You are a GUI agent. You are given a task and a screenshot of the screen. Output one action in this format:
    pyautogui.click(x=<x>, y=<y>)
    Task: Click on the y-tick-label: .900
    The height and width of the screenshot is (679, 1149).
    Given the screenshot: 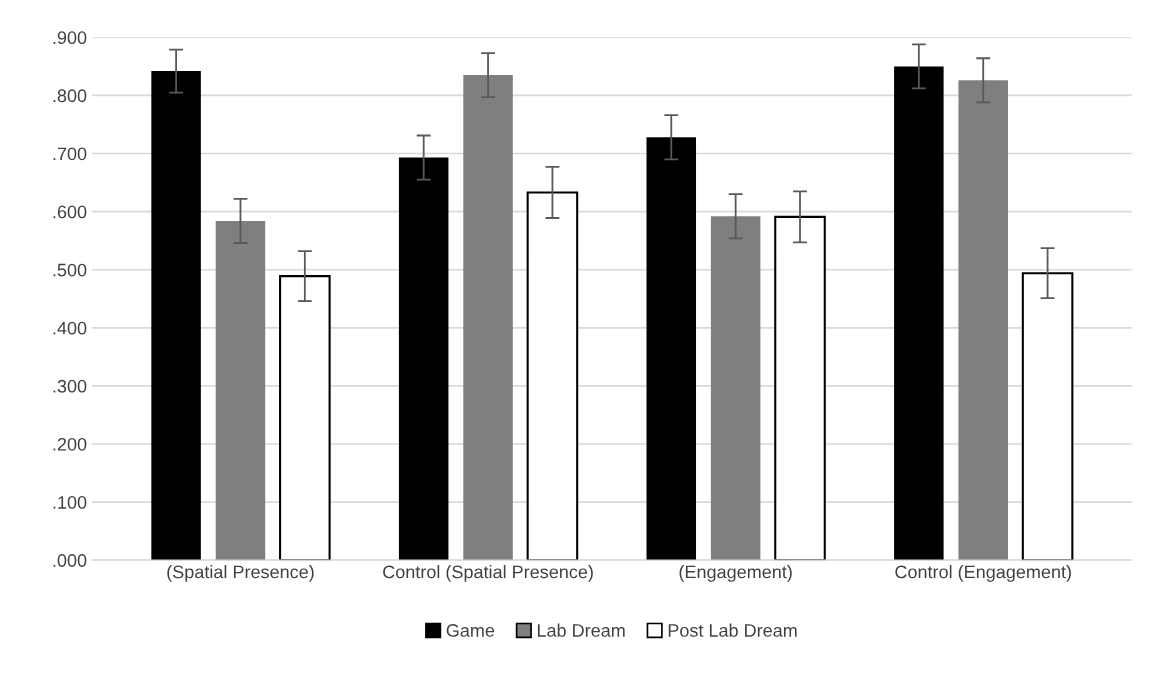 What is the action you would take?
    pyautogui.click(x=70, y=38)
    